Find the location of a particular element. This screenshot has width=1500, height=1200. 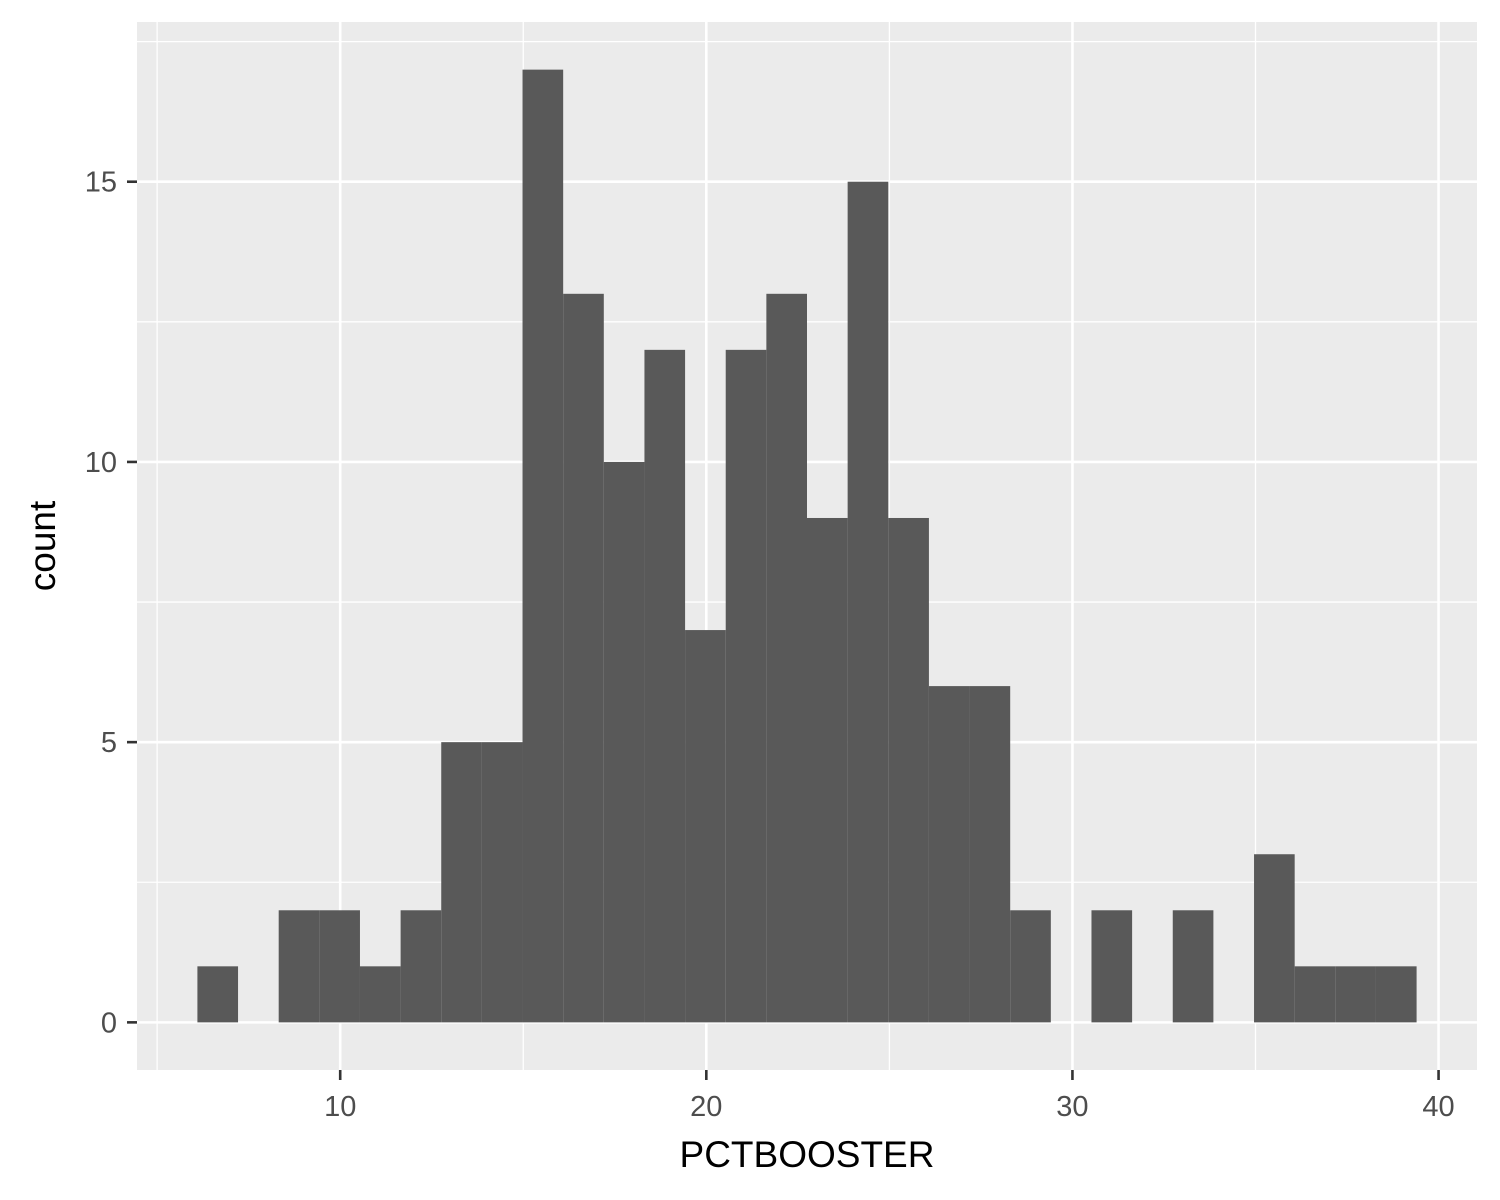

x-axis: 10 20 30 40 is located at coordinates (889, 1096).